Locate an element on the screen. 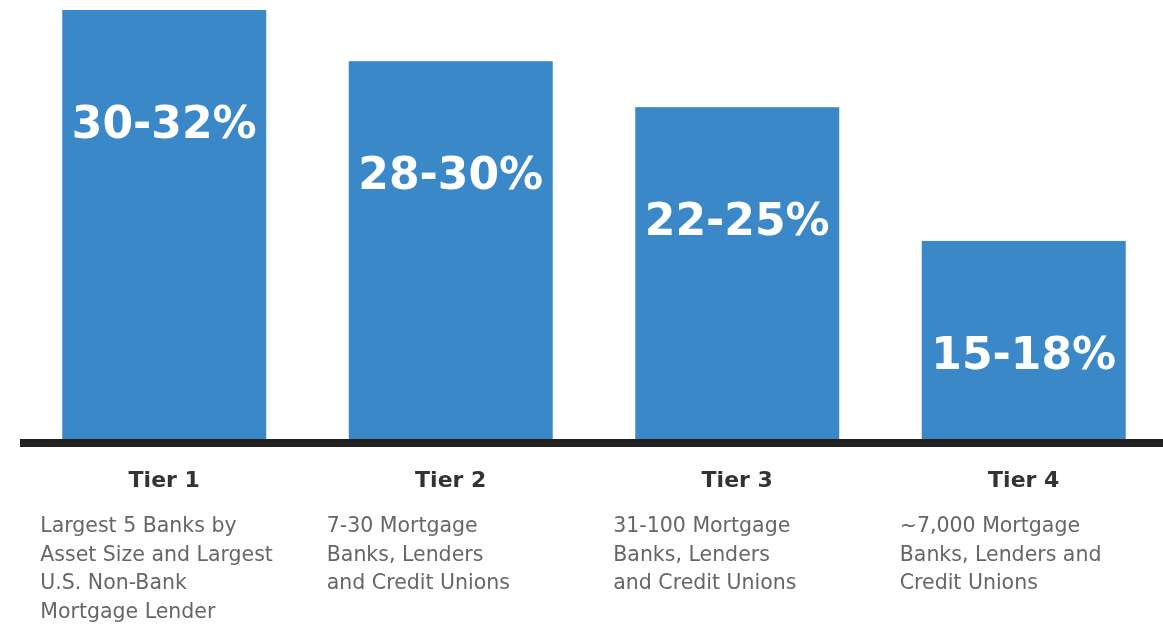  annotation: 28-30% is located at coordinates (451, 174).